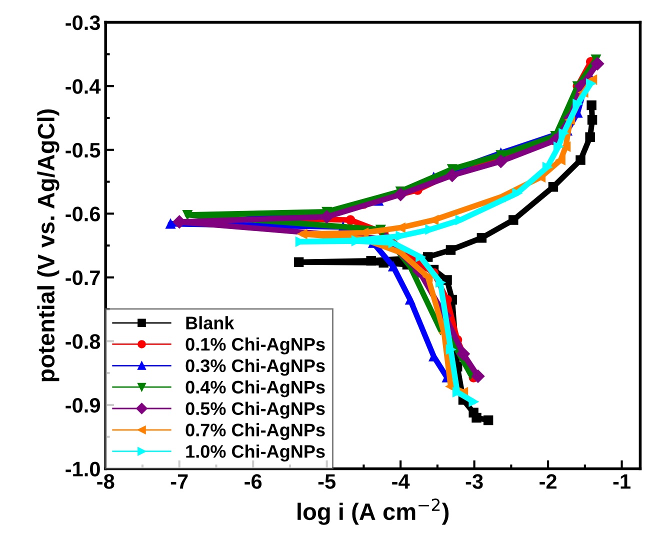 This screenshot has height=558, width=648. Describe the element at coordinates (179, 481) in the screenshot. I see `x-tick-label: -7` at that location.